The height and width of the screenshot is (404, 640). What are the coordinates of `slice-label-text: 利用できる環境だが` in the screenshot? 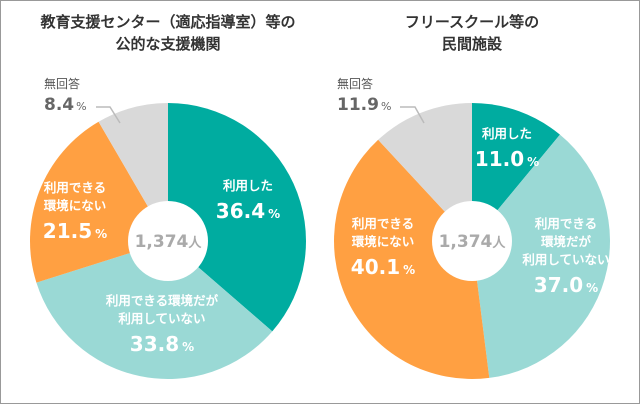 It's located at (162, 300).